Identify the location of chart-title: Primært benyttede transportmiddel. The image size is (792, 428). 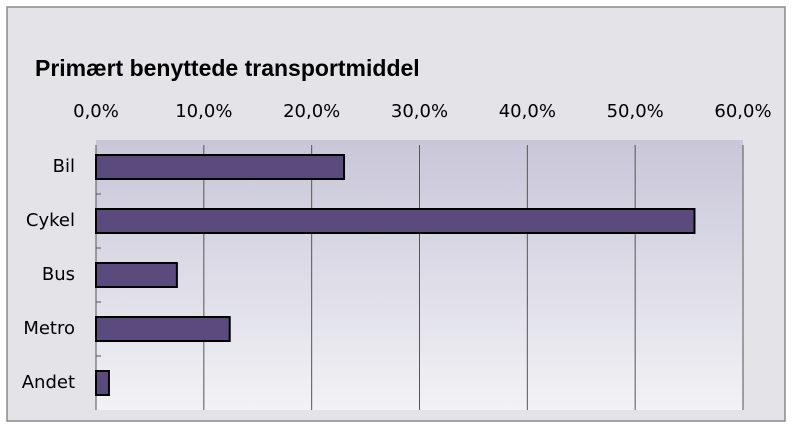
(227, 68).